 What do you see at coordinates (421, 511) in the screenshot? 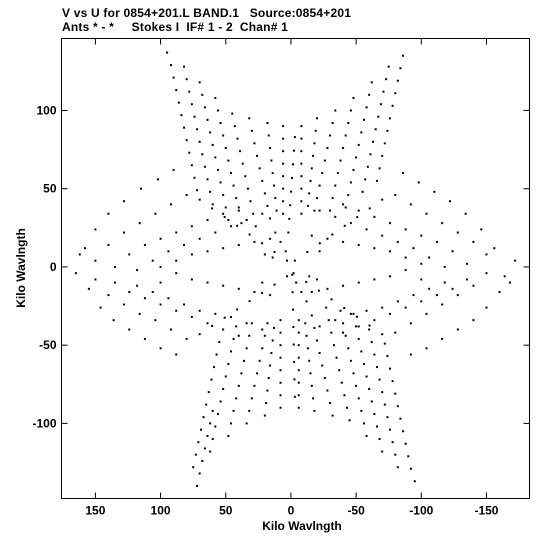
I see `x-tick-label: -100` at bounding box center [421, 511].